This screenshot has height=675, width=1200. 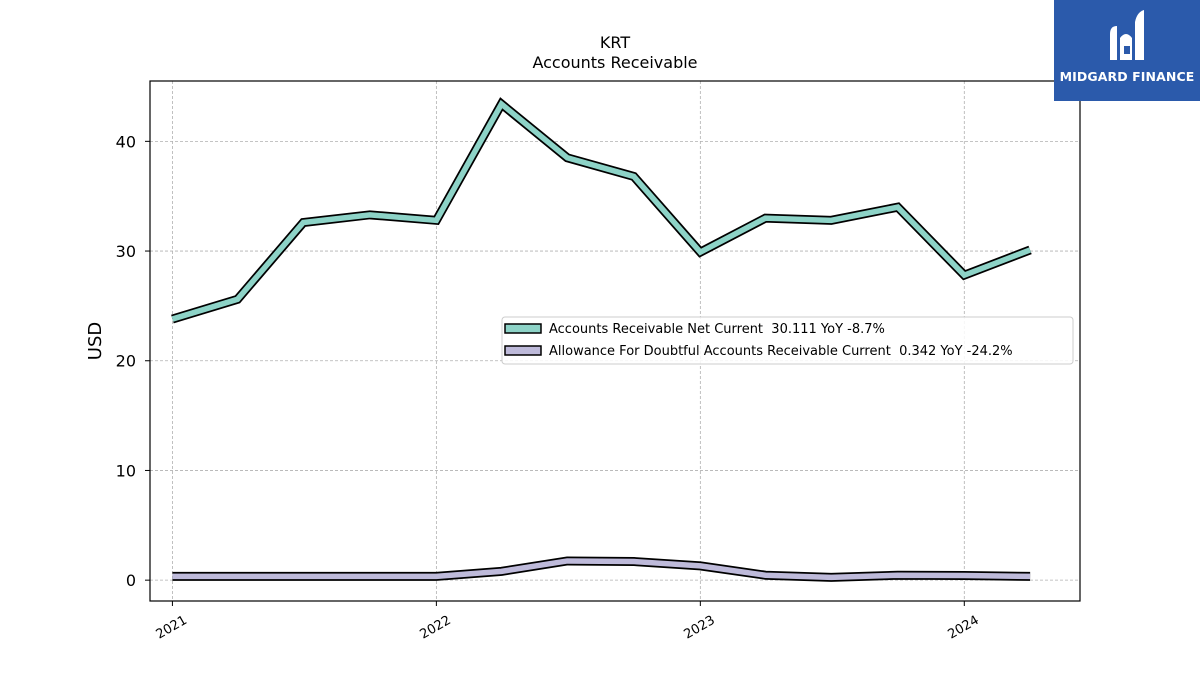 What do you see at coordinates (1127, 76) in the screenshot?
I see `logo-text: MIDGARD FINANCE` at bounding box center [1127, 76].